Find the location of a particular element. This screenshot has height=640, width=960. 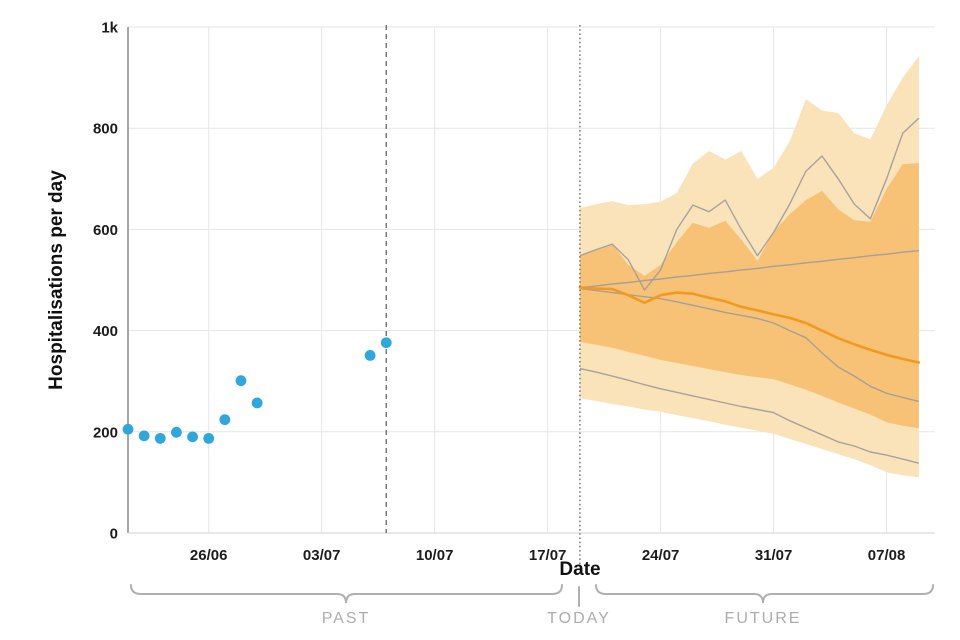

inner-uncertainty-band is located at coordinates (749, 296).